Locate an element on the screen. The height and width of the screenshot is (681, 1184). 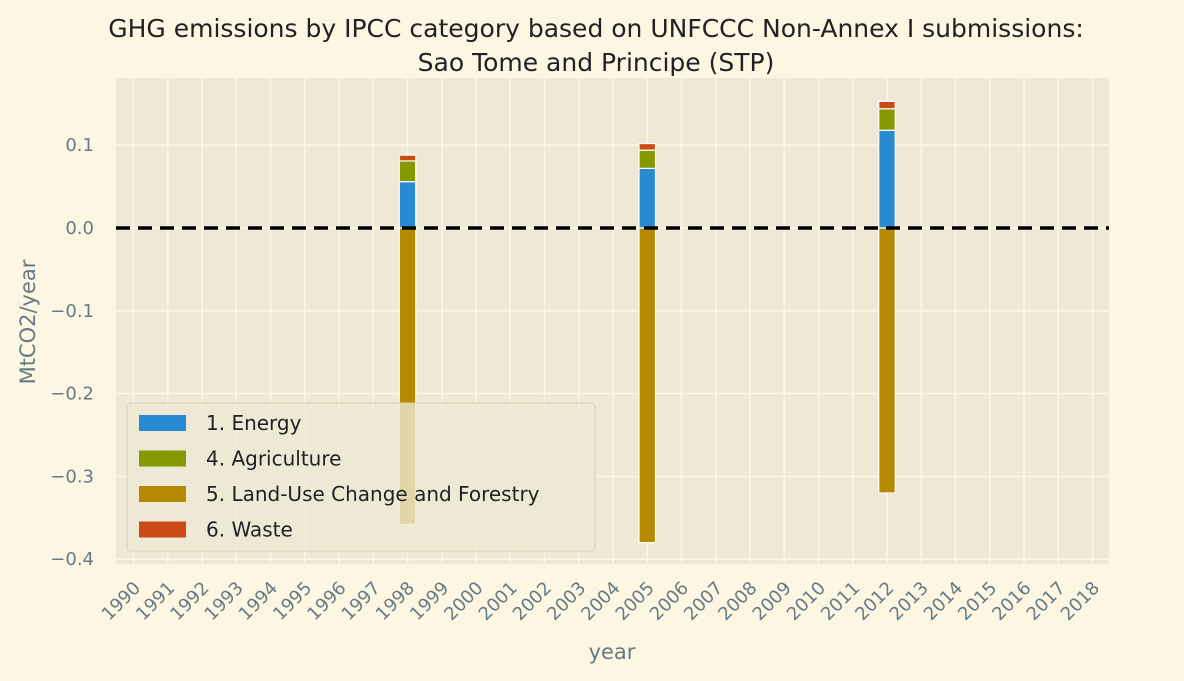
bar-2012-5-land-use-change-and-forestry is located at coordinates (887, 360).